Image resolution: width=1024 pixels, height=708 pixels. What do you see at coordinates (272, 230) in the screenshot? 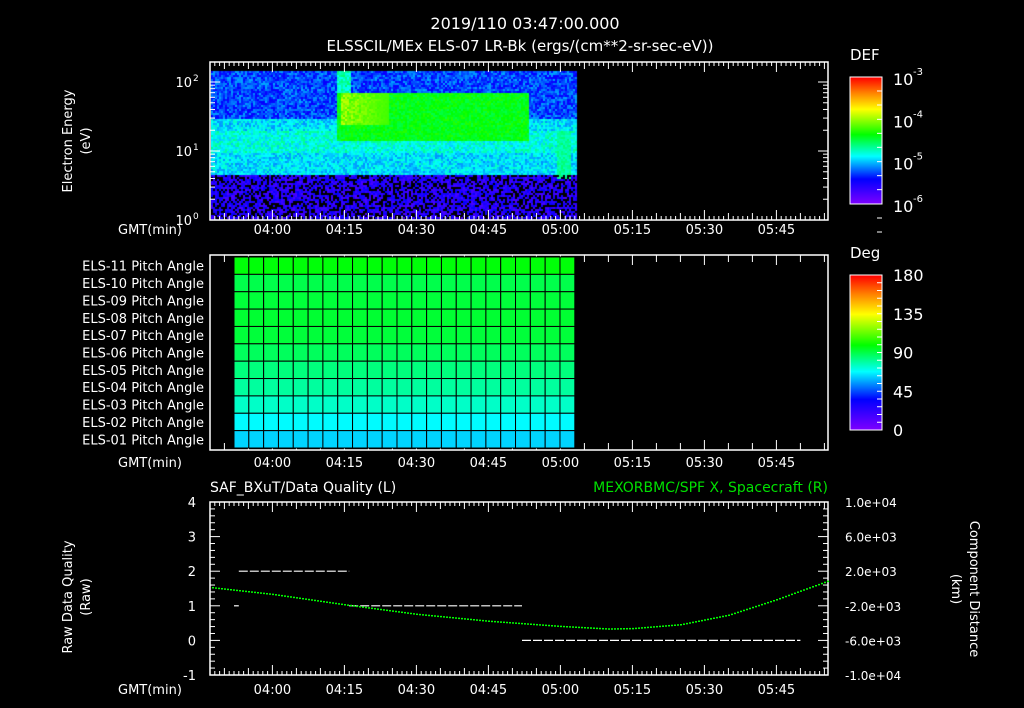
I see `time-tick-label: 04:00` at bounding box center [272, 230].